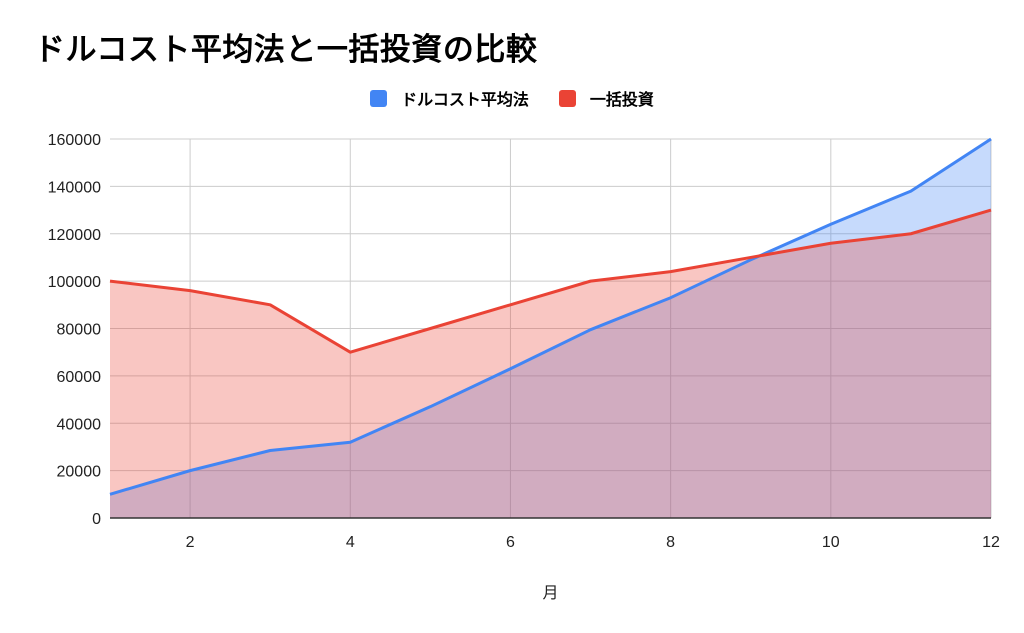 The height and width of the screenshot is (633, 1024). I want to click on legend-label-lump-sum: 一括投資, so click(621, 99).